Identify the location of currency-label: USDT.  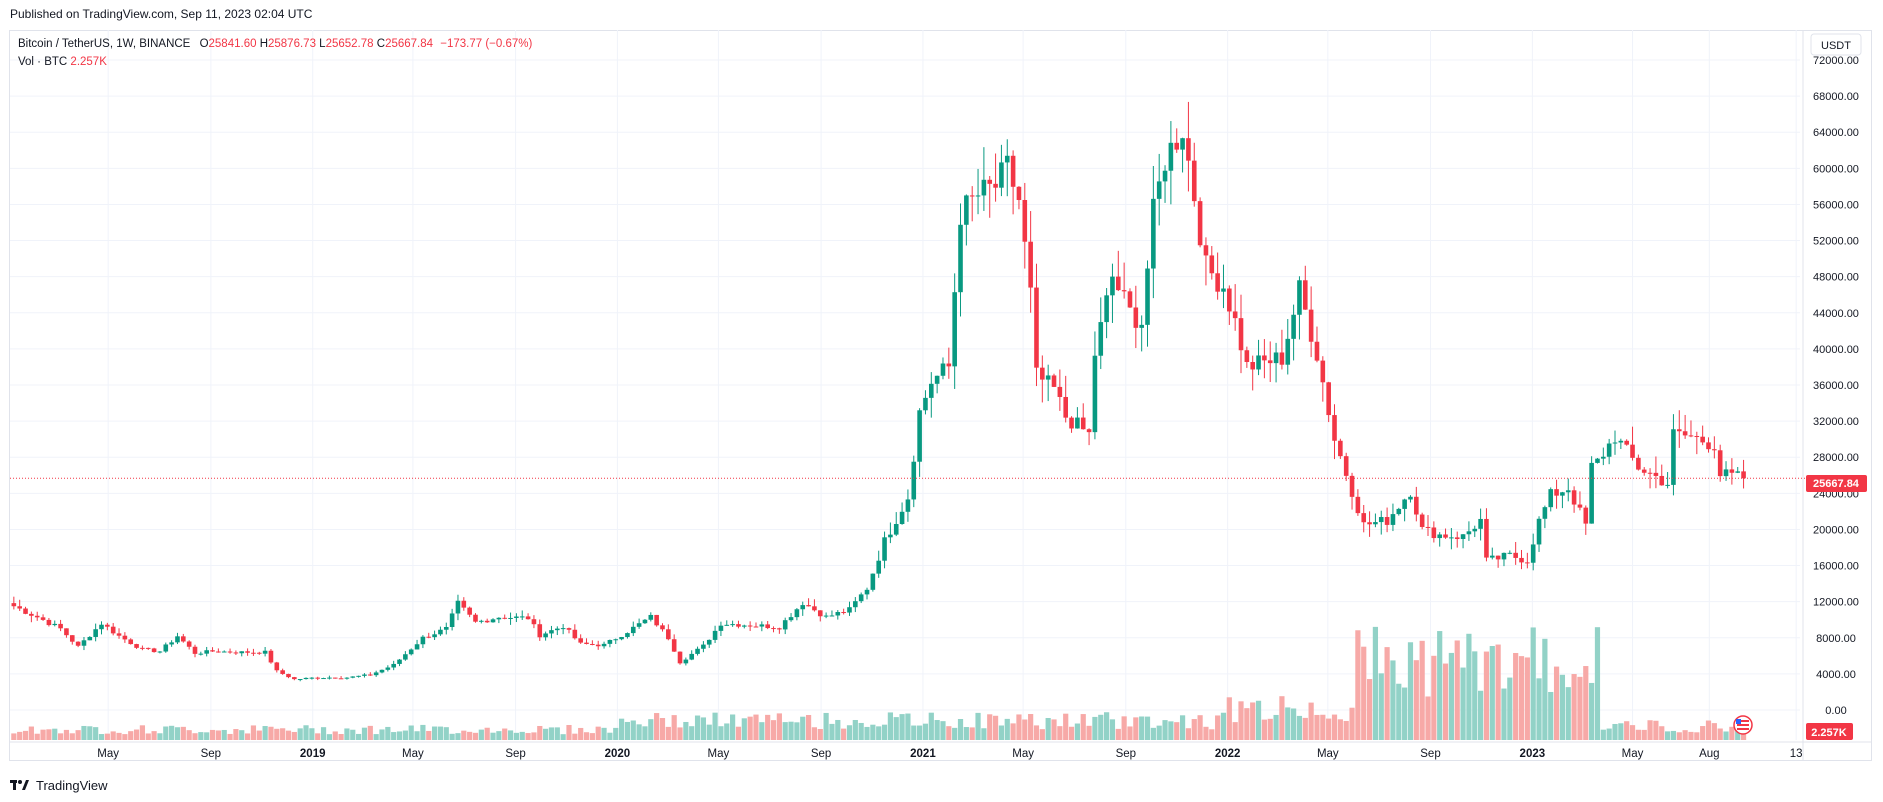
(1836, 46).